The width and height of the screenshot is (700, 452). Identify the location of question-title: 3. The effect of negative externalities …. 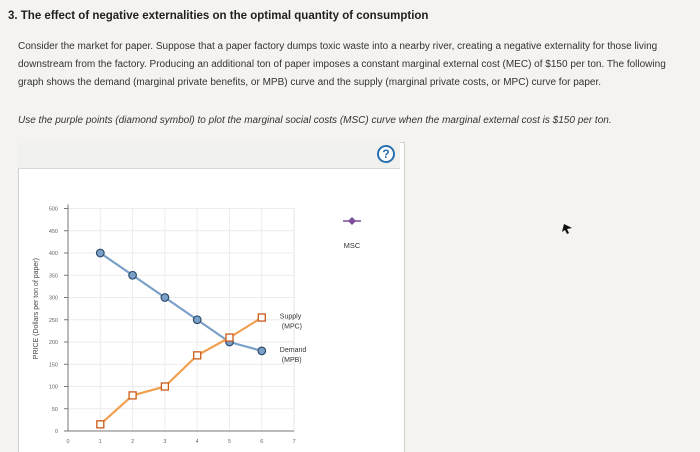
(218, 16).